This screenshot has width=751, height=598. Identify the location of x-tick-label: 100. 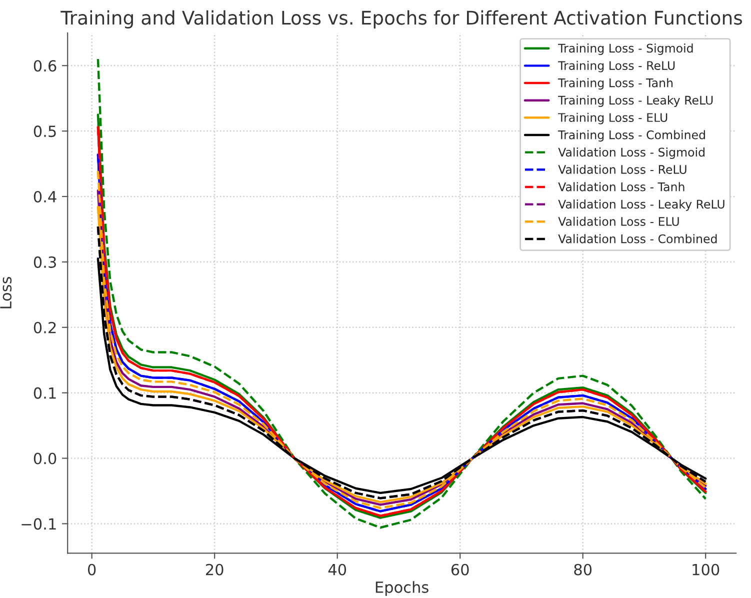
(706, 570).